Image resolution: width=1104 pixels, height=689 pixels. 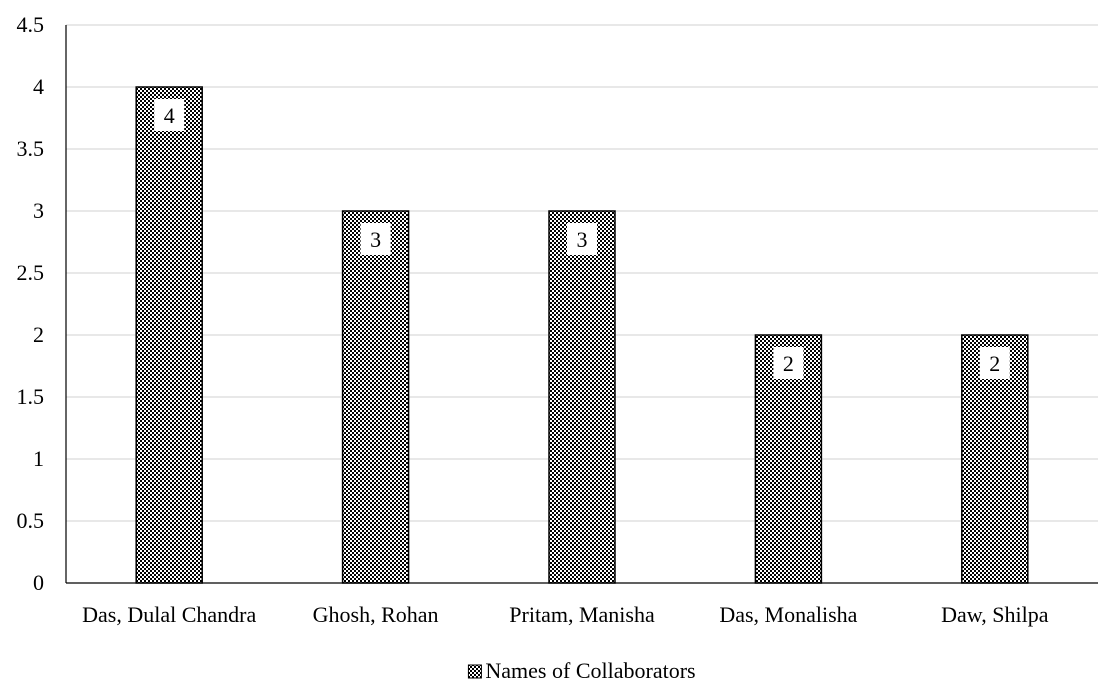 What do you see at coordinates (31, 396) in the screenshot?
I see `y-tick-label: 1.5` at bounding box center [31, 396].